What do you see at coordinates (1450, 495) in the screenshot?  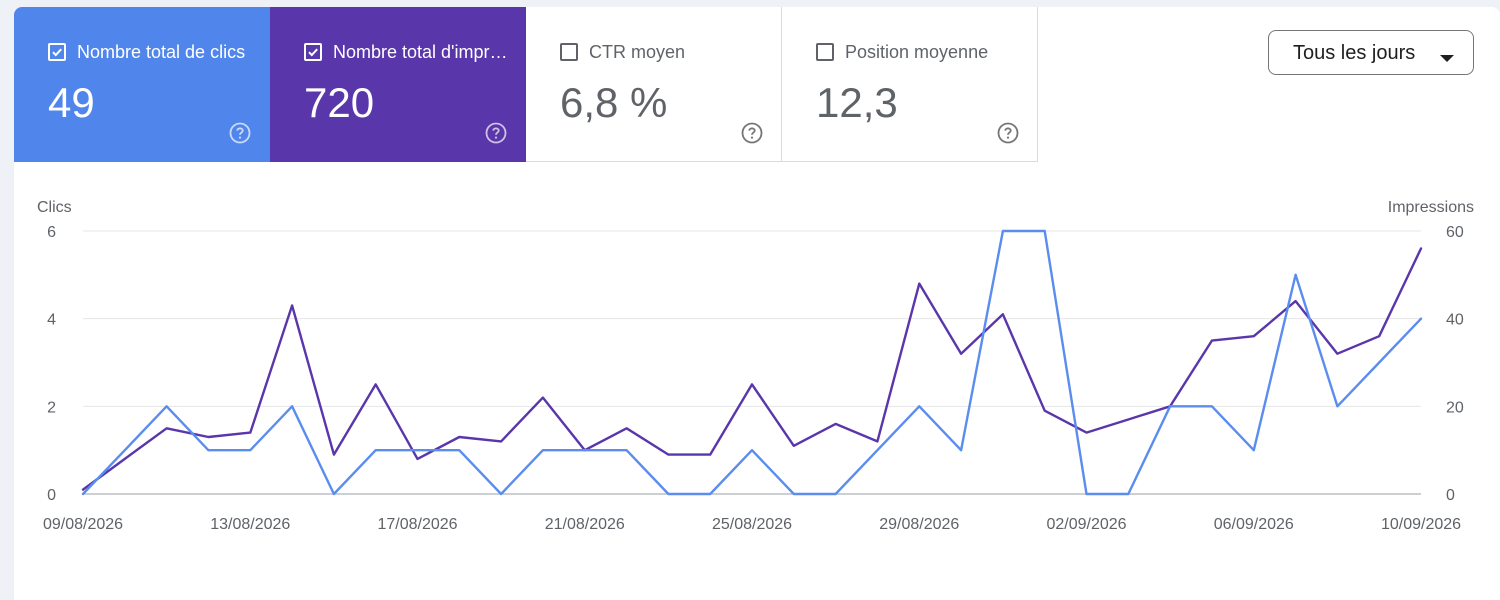 I see `y-right-tick-label: 0` at bounding box center [1450, 495].